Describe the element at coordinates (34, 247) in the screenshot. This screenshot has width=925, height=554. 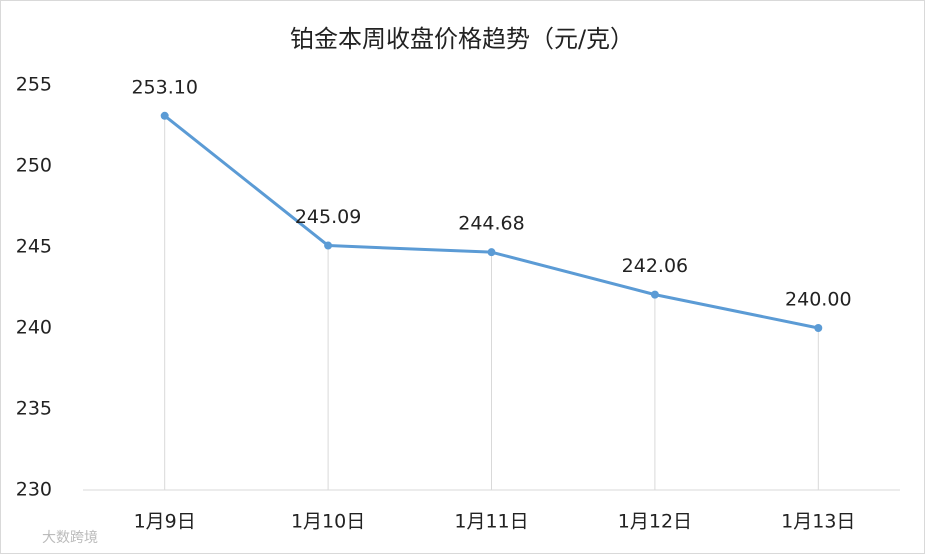
I see `y-tick-label: 245` at that location.